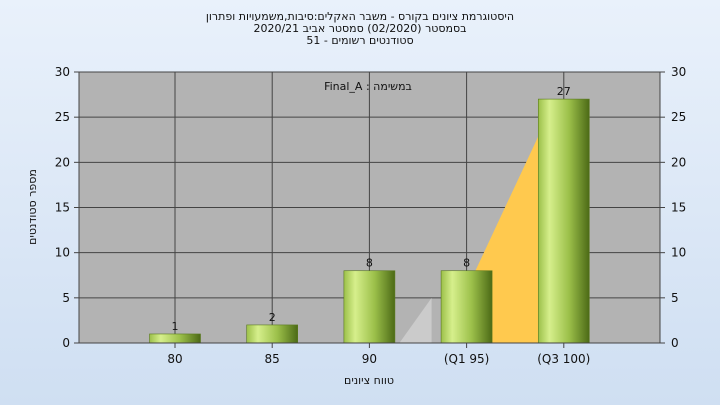  I want to click on whisker-shape, so click(415, 320).